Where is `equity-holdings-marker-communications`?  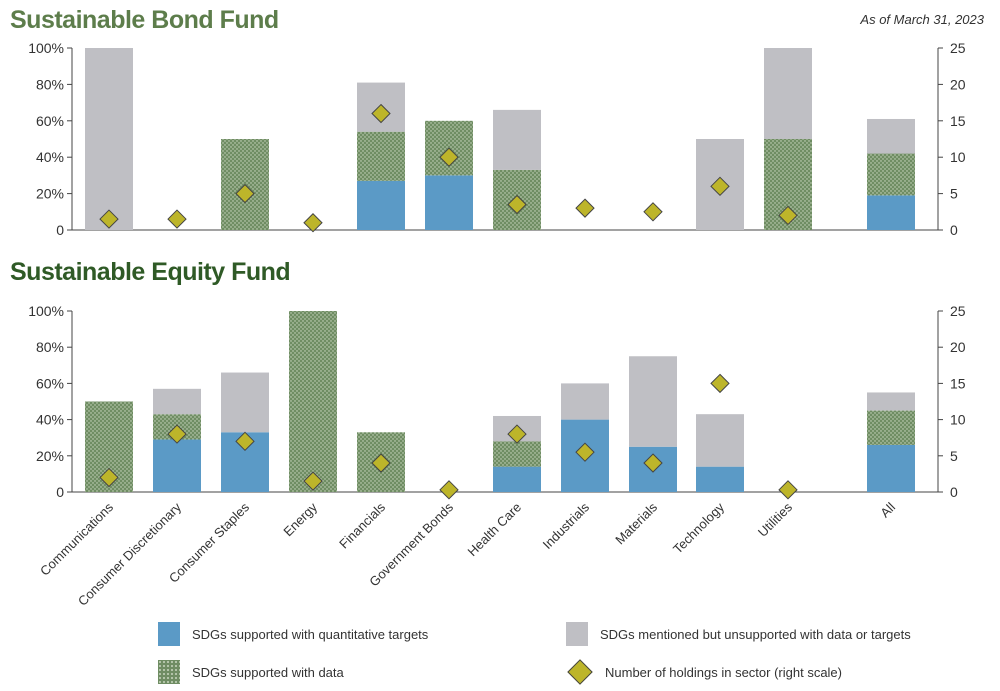 equity-holdings-marker-communications is located at coordinates (109, 477).